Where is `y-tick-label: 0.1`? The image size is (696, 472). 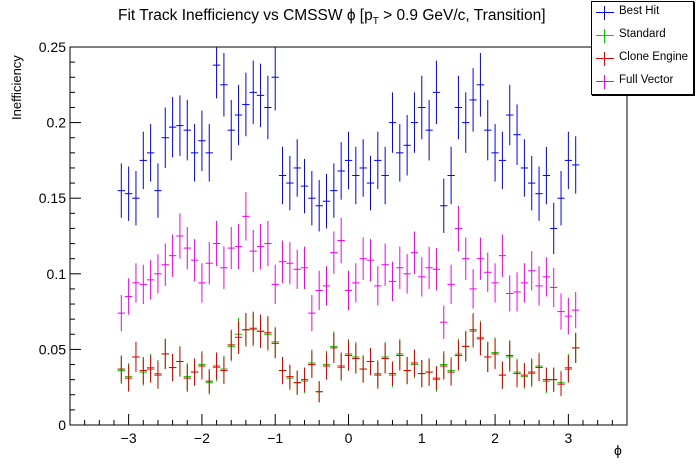 y-tick-label: 0.1 is located at coordinates (57, 274).